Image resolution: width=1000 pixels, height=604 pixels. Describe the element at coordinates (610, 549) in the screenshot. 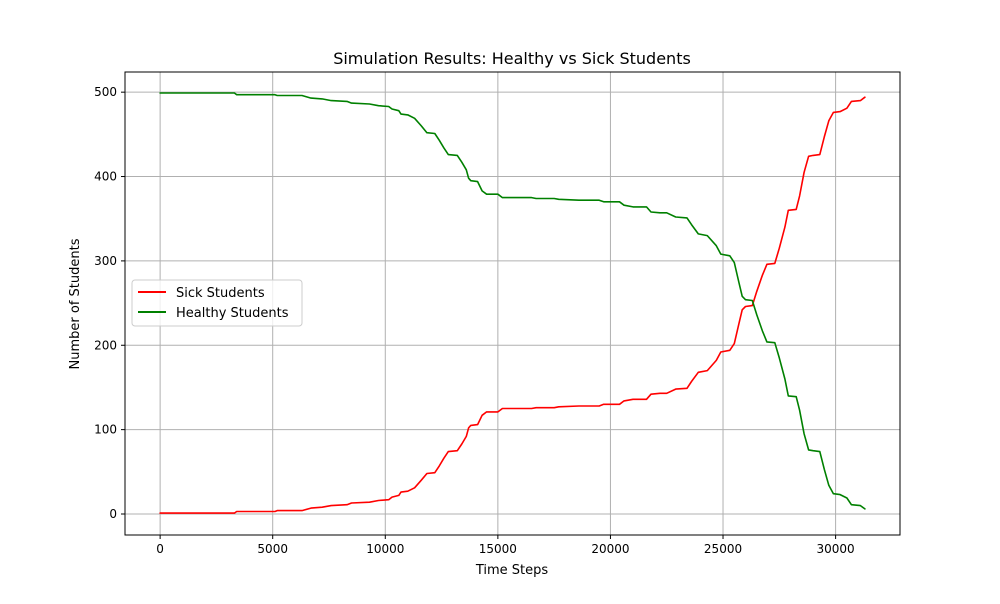

I see `x-tick-label: 20000` at that location.